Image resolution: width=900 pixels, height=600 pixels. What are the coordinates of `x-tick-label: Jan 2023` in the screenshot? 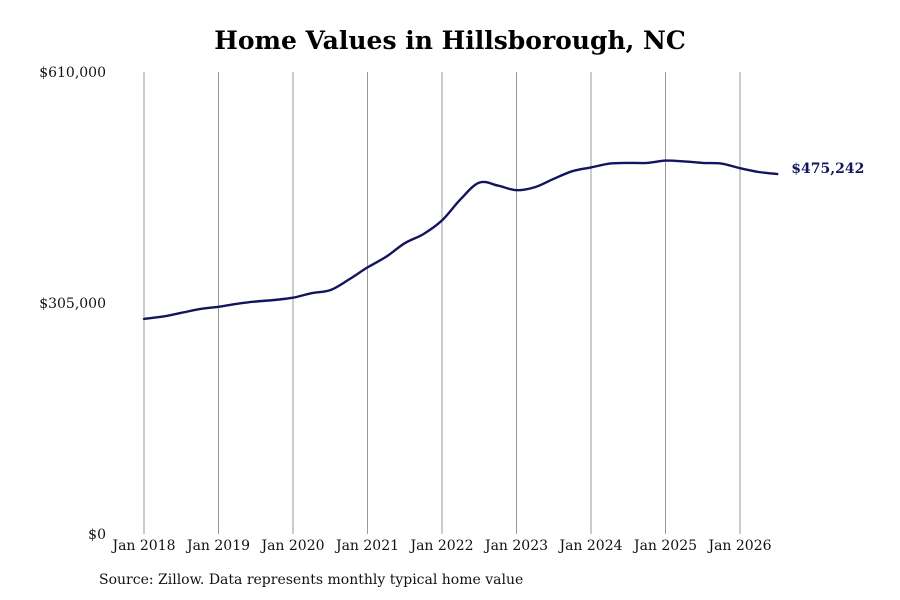 It's located at (515, 546).